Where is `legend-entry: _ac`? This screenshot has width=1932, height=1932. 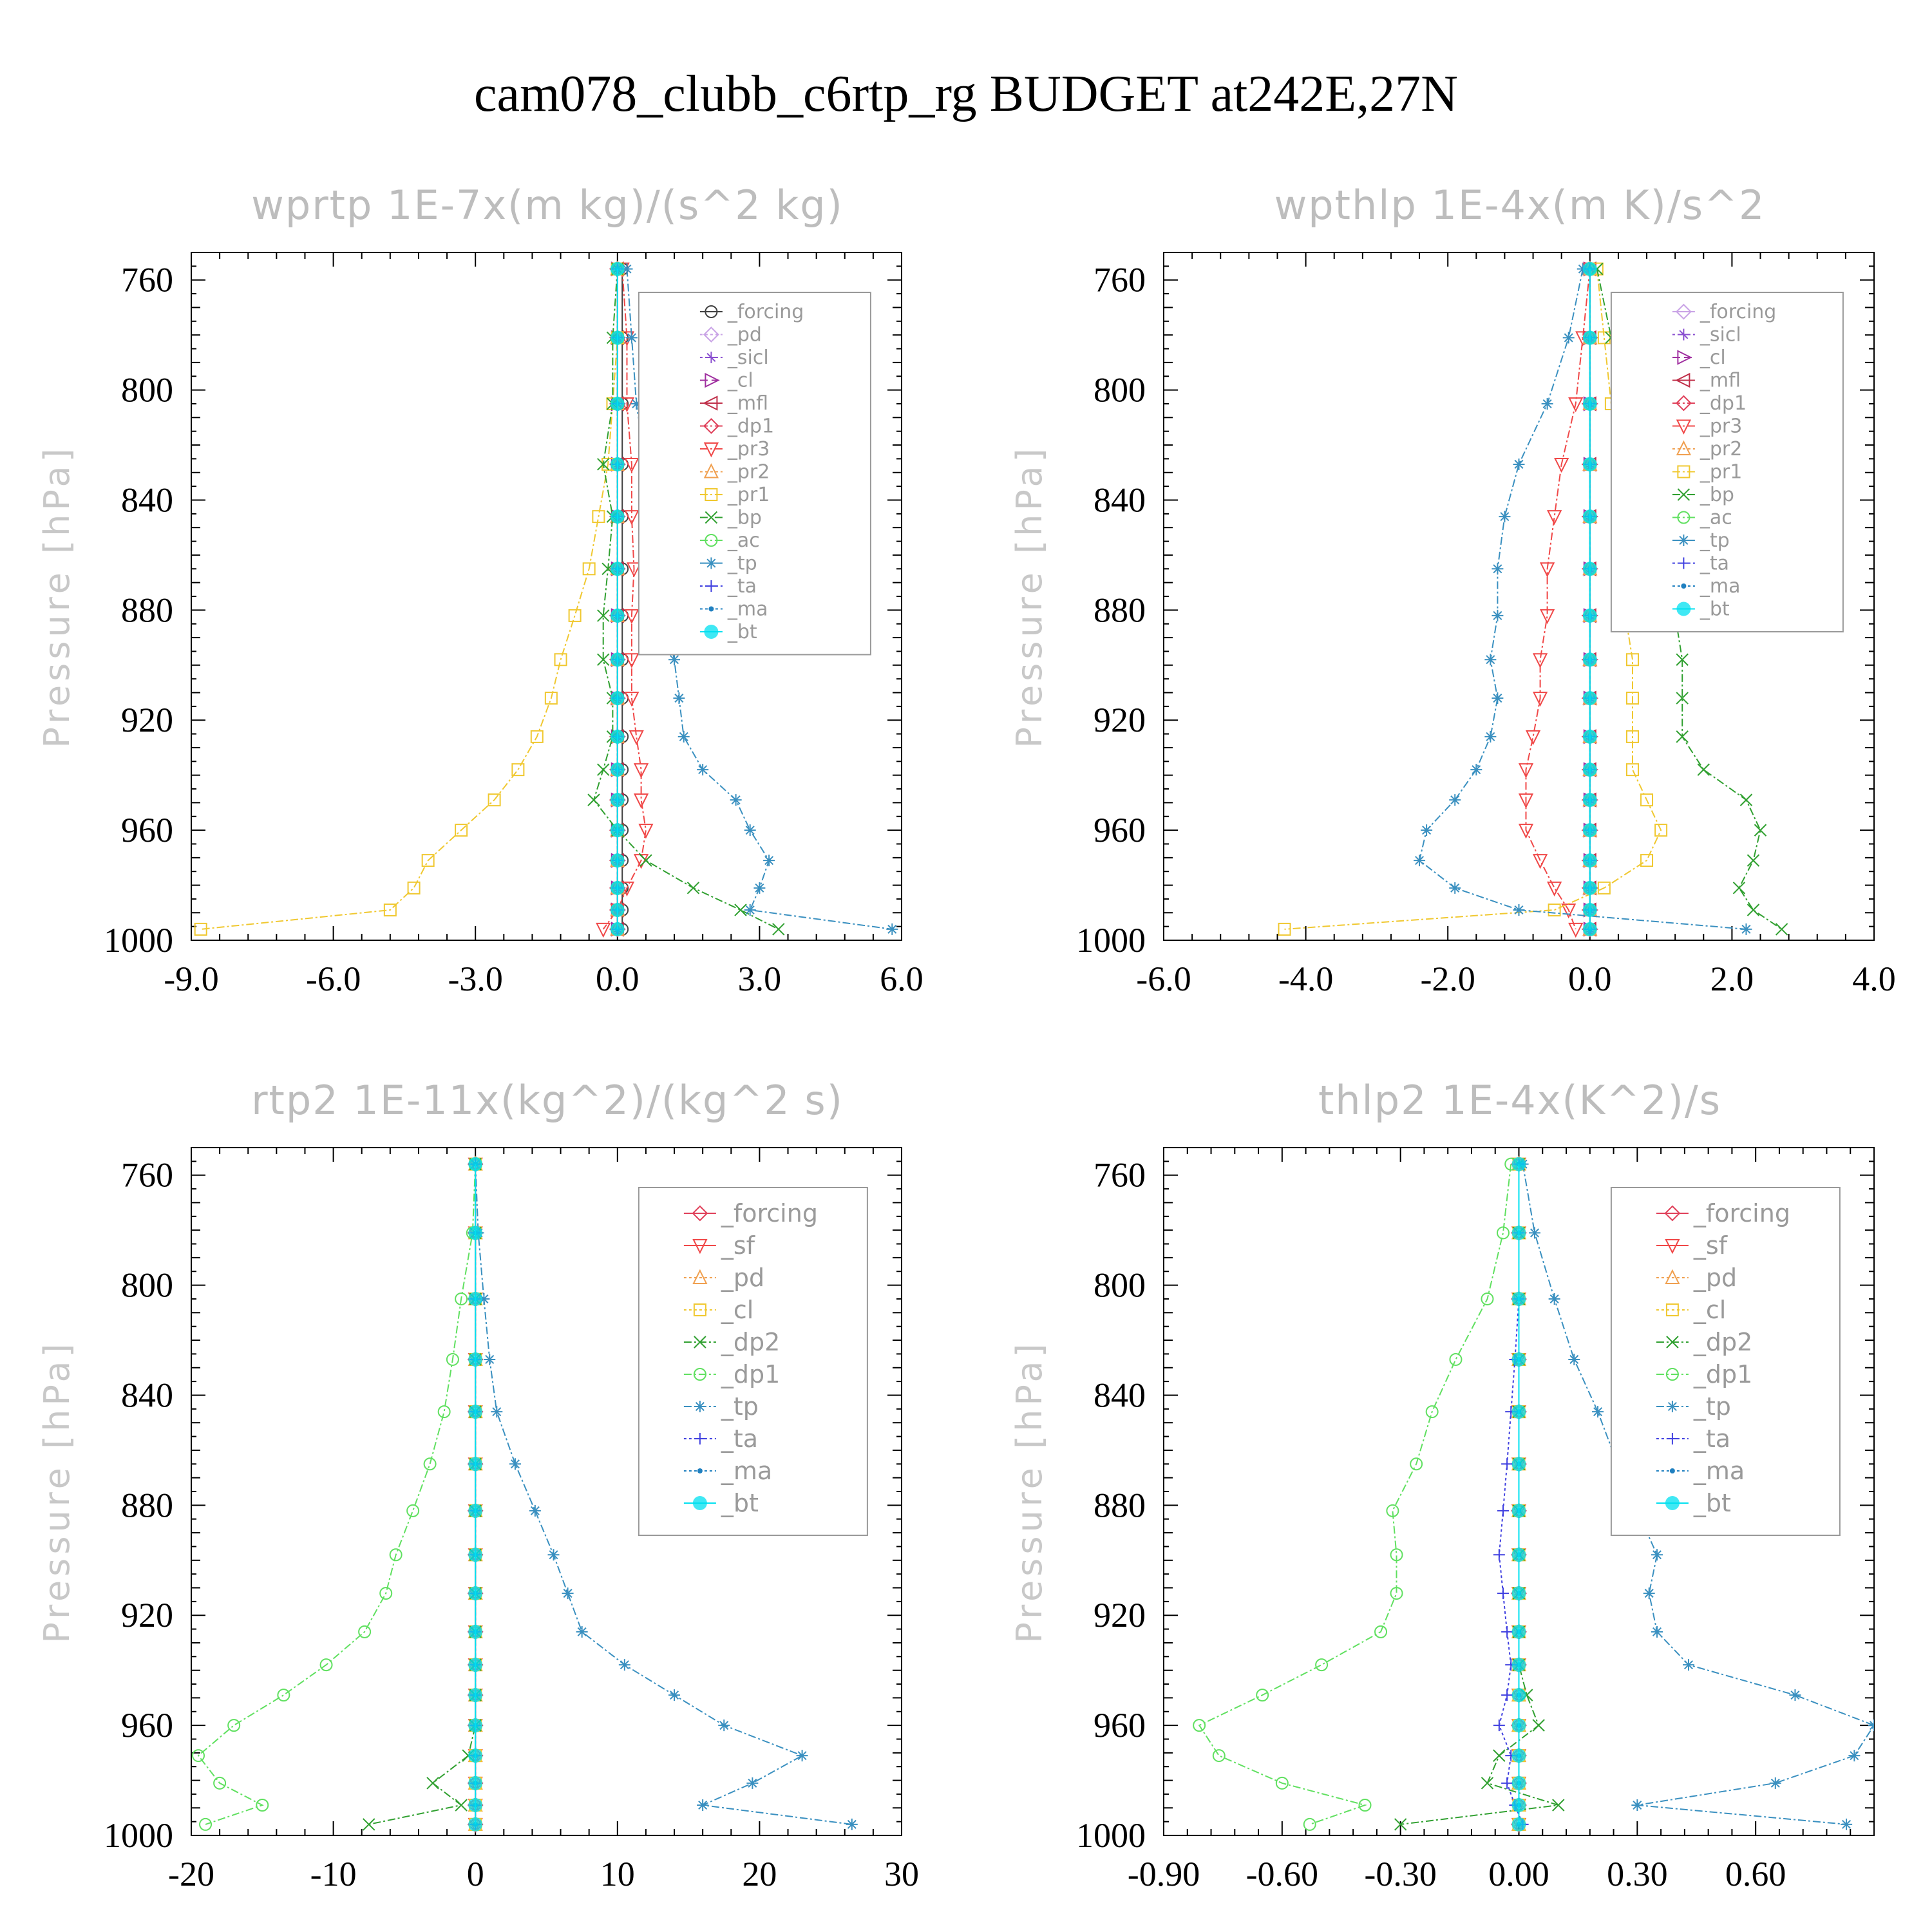
legend-entry: _ac is located at coordinates (744, 540).